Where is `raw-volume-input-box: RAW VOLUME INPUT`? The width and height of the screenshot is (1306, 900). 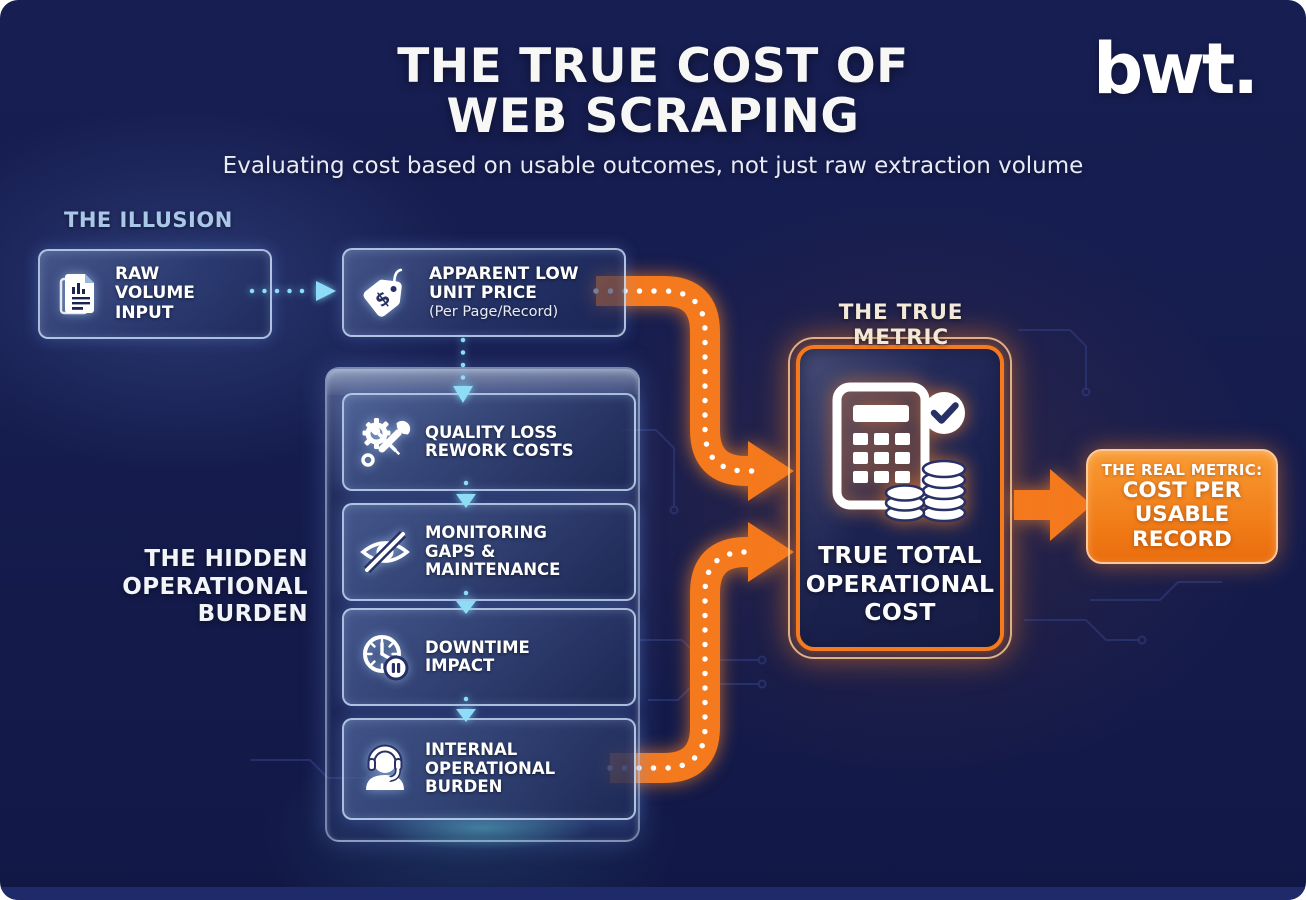 raw-volume-input-box: RAW VOLUME INPUT is located at coordinates (155, 294).